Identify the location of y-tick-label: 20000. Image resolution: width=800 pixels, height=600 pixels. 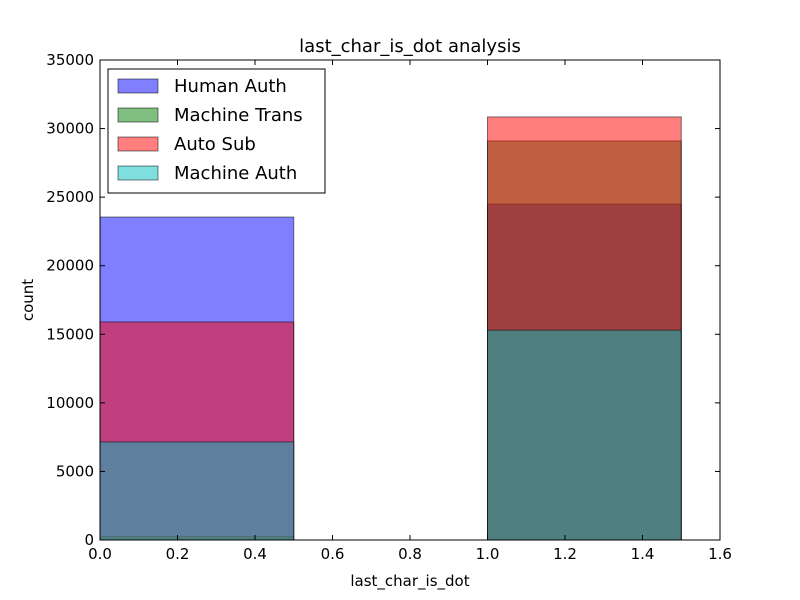
(70, 266).